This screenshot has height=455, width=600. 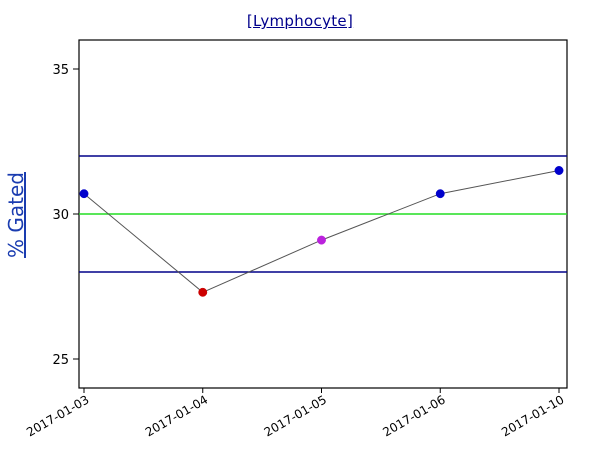 What do you see at coordinates (295, 415) in the screenshot?
I see `x-tick-label: 2017-01-05` at bounding box center [295, 415].